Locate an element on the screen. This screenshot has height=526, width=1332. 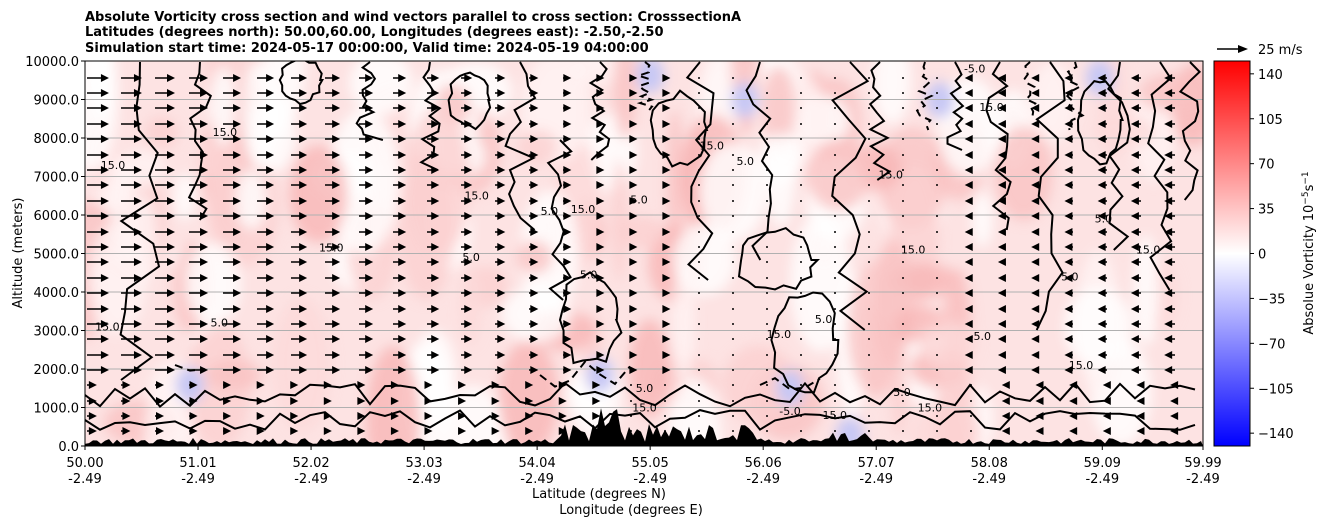
contour-label: 5.0 is located at coordinates (645, 388).